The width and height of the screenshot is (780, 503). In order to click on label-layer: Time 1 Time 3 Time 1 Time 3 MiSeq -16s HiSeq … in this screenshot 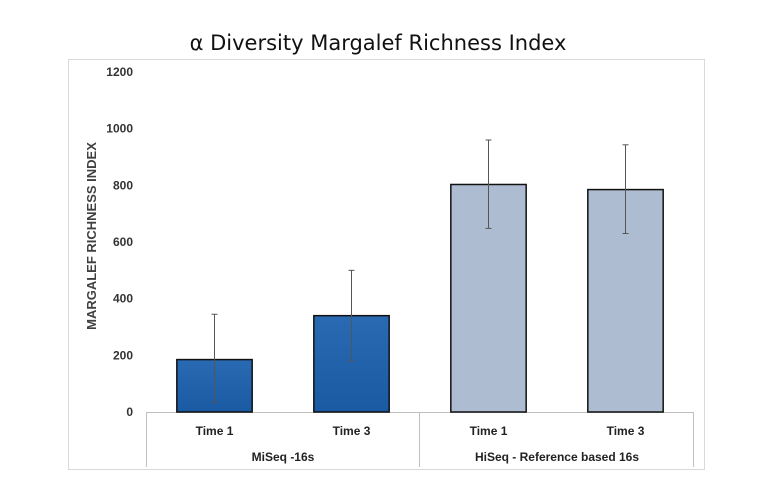, I will do `click(420, 444)`.